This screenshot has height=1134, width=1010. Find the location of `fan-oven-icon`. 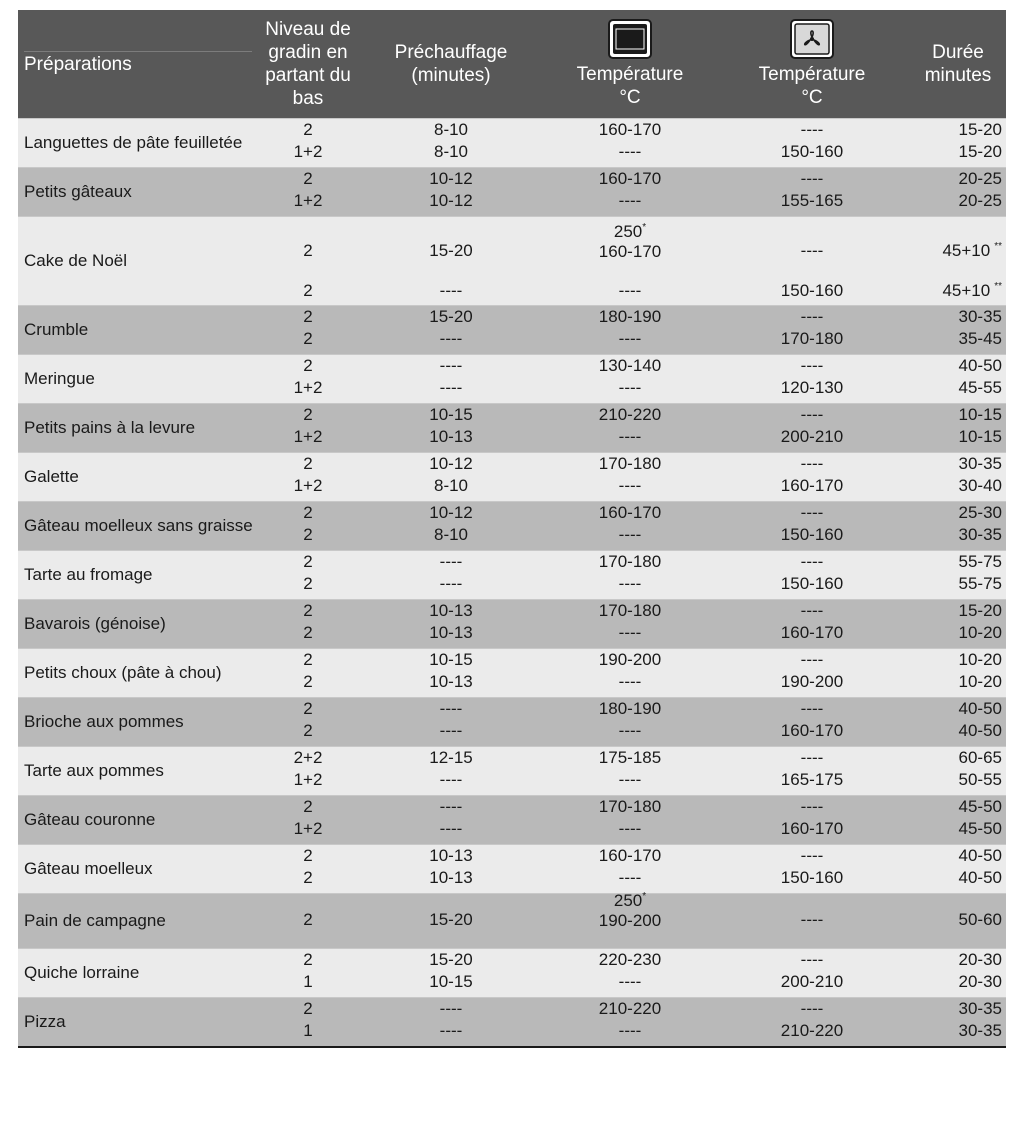

fan-oven-icon is located at coordinates (812, 39).